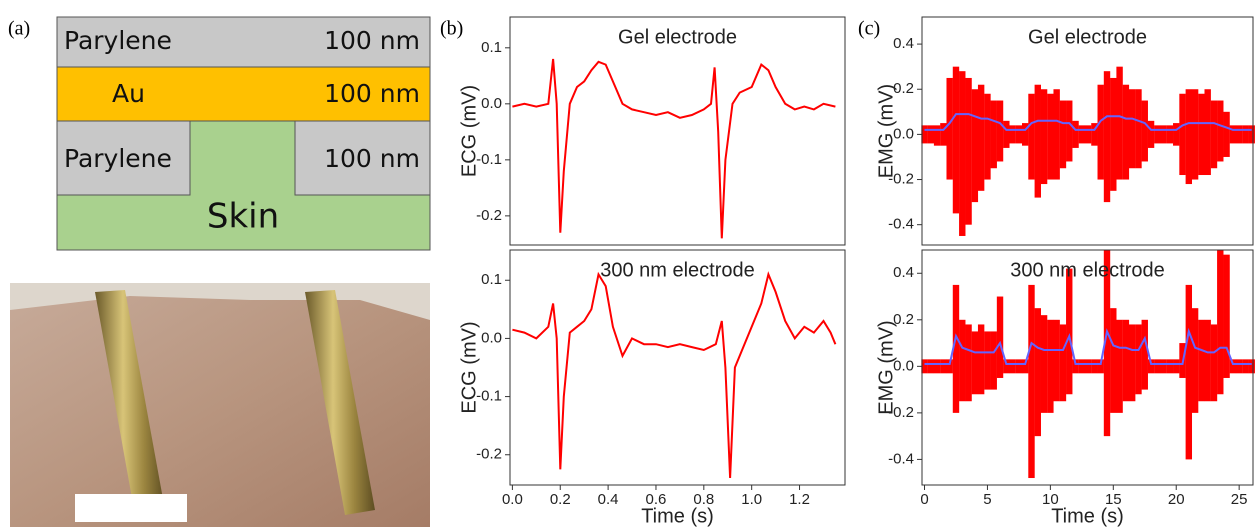  What do you see at coordinates (656, 499) in the screenshot?
I see `x-tick-label: 0.6` at bounding box center [656, 499].